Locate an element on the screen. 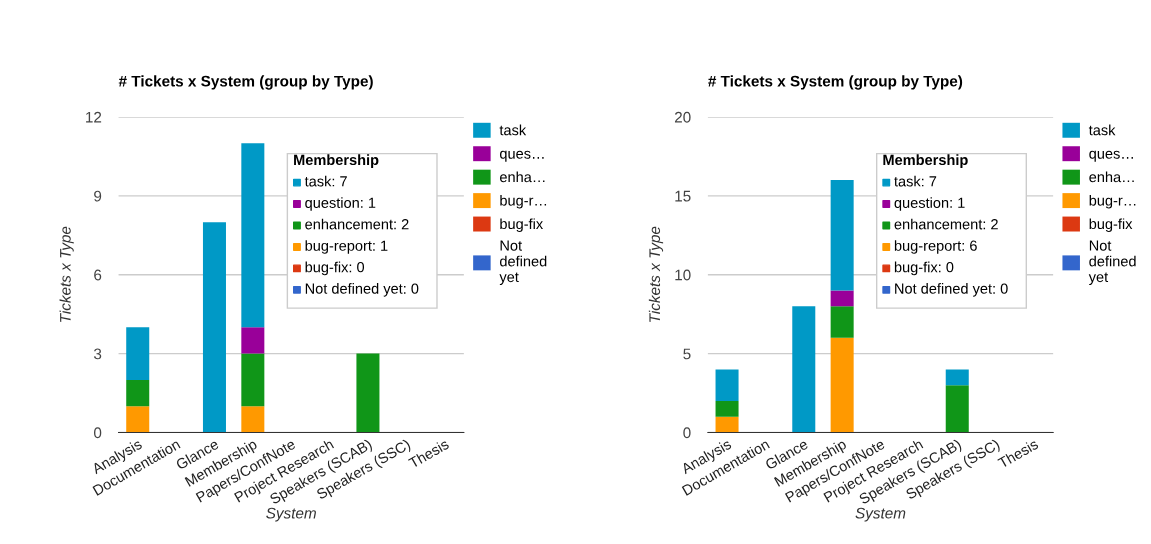 This screenshot has height=544, width=1151. y-tick-label: 15 is located at coordinates (683, 196).